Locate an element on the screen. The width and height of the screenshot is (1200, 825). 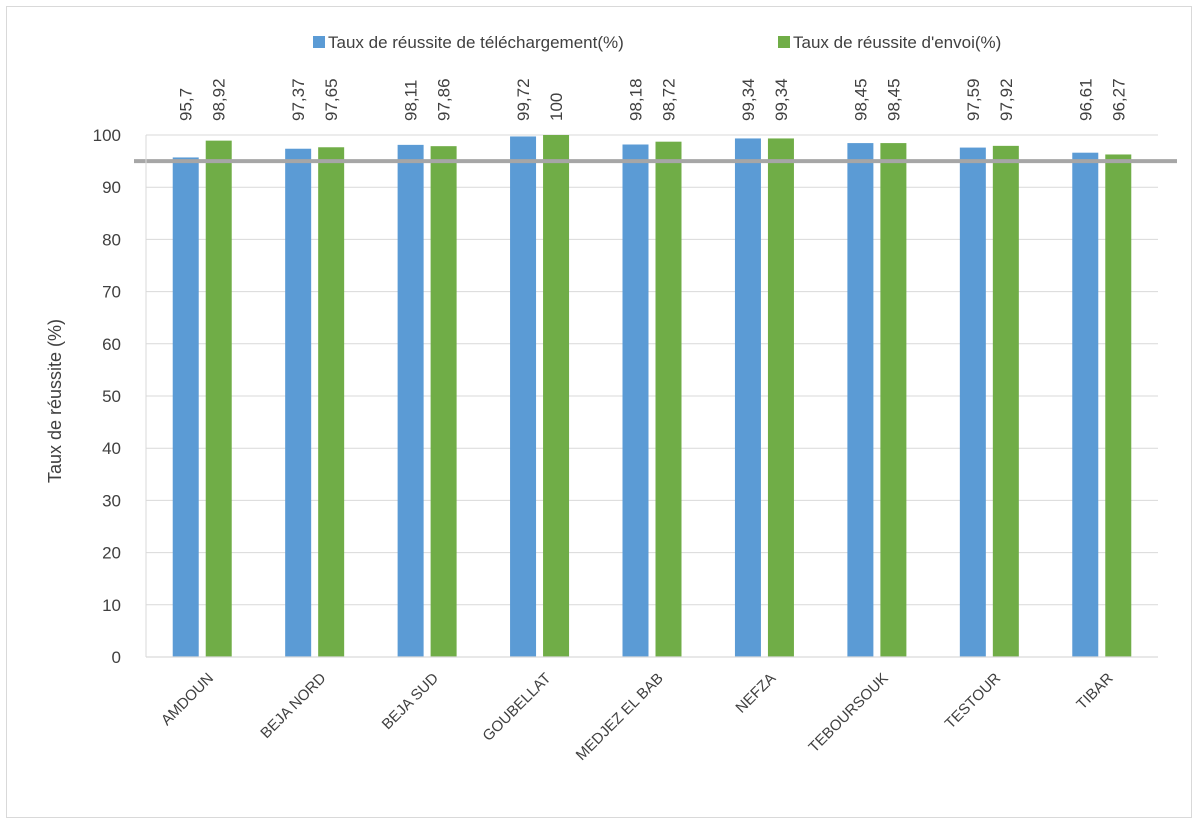
y-tick-label: 0 is located at coordinates (116, 657).